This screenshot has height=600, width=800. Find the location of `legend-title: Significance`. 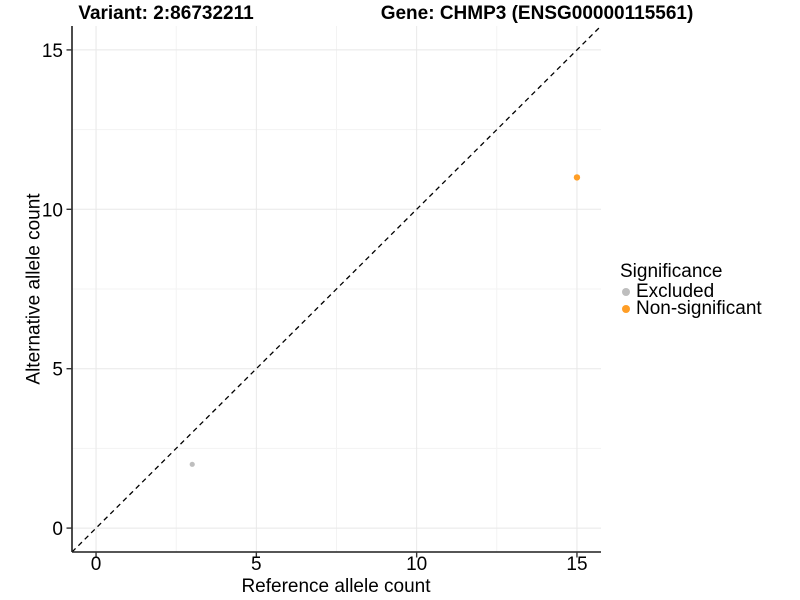

legend-title: Significance is located at coordinates (671, 271).